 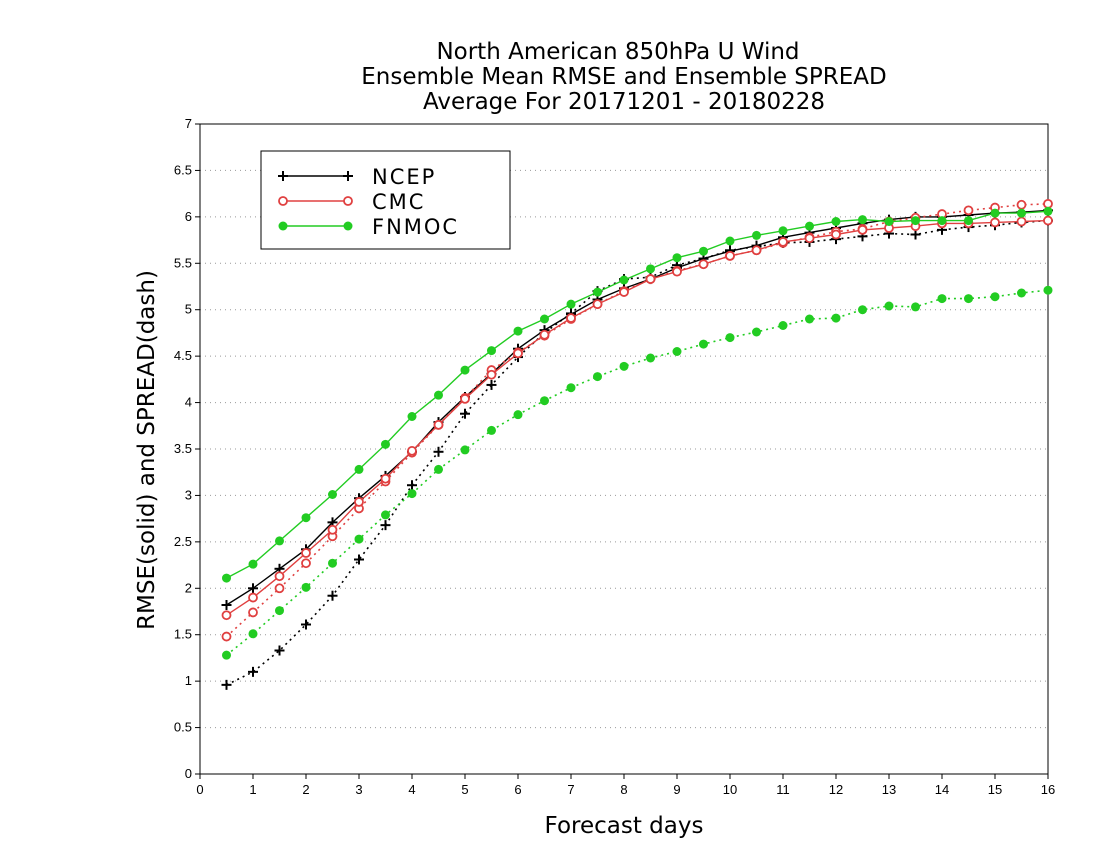 I want to click on x-tick-label: 12, so click(x=836, y=789).